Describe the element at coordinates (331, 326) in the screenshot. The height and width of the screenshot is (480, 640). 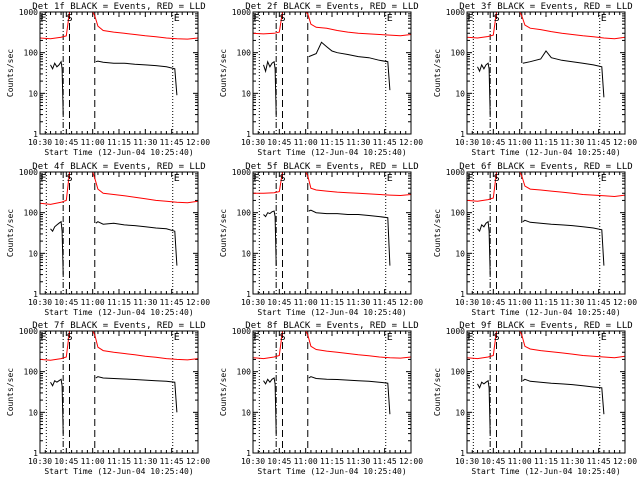
I see `panel-title: Det 8f BLACK = Events, RED = LLD` at that location.